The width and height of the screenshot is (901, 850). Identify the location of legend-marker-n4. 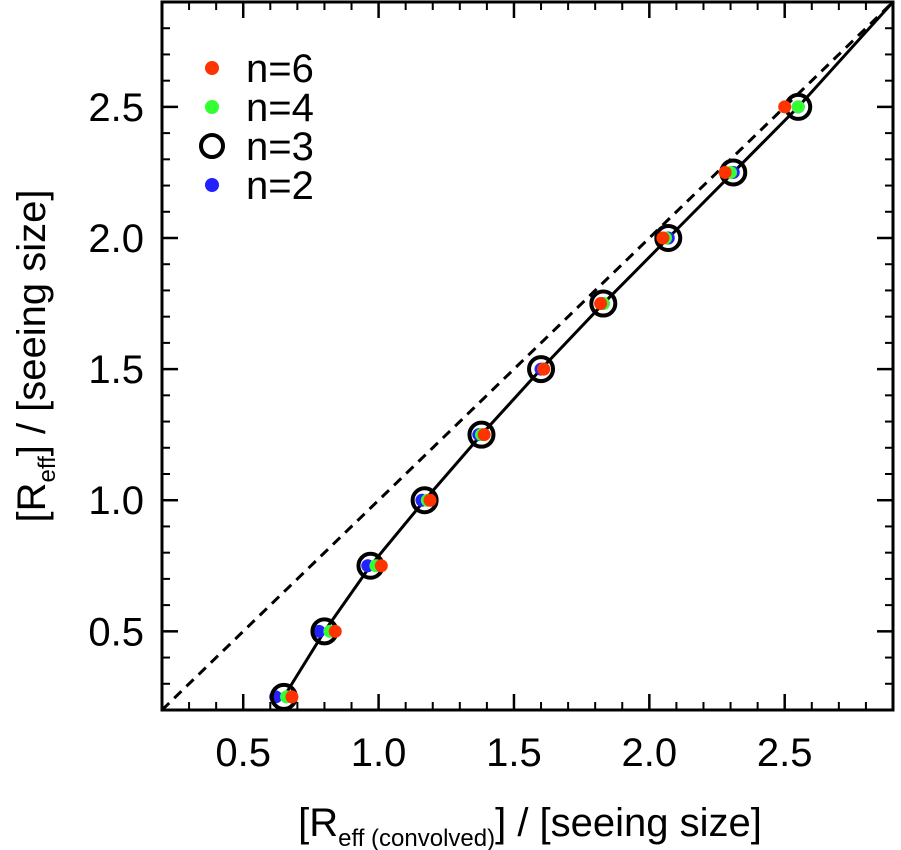
(212, 107).